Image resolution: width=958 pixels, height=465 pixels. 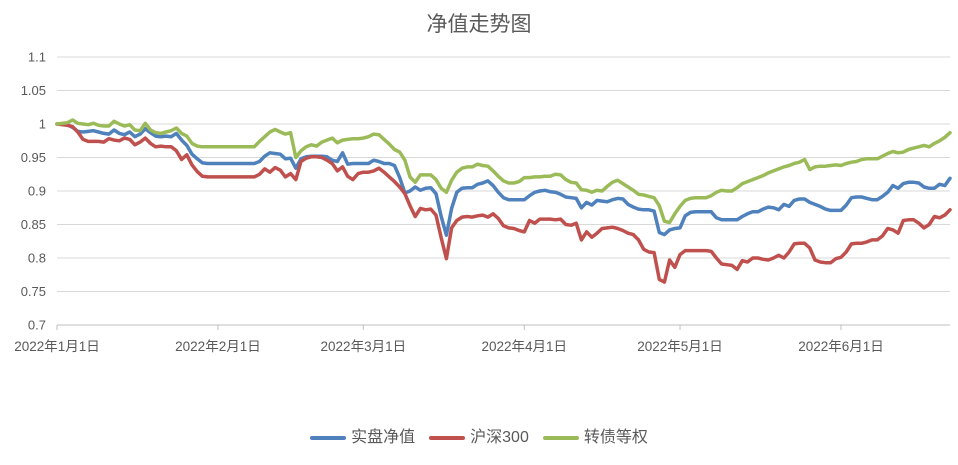 I want to click on legend-item-shipan-jingzhi: 实盘净值, so click(x=362, y=438).